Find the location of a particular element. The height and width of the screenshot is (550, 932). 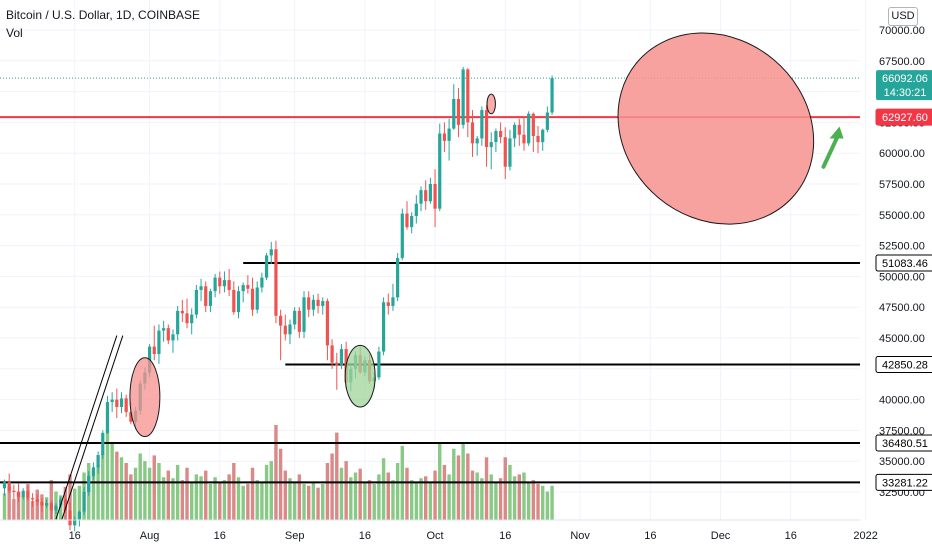

currency-button: USD is located at coordinates (903, 16).